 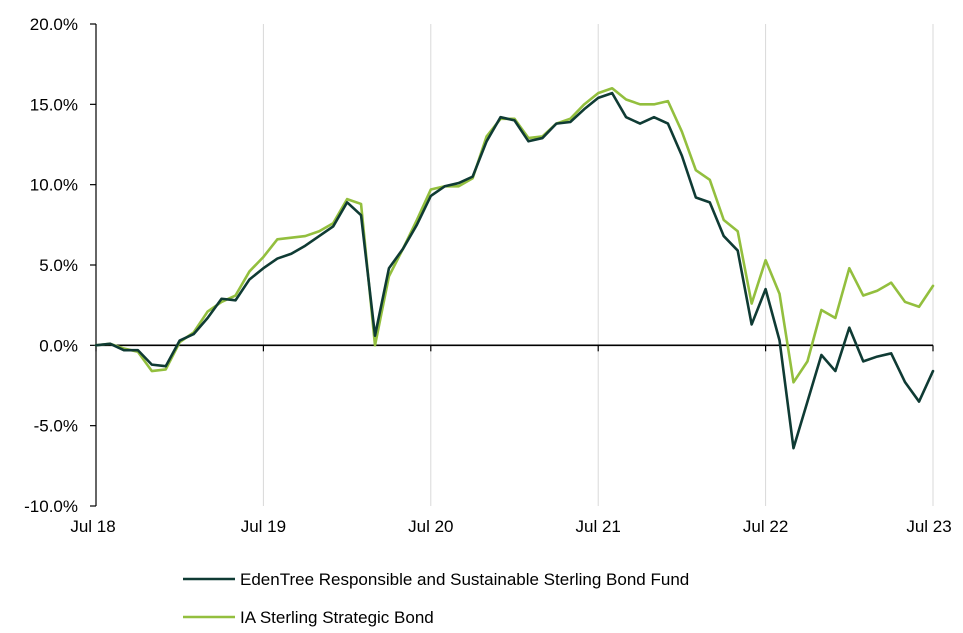 What do you see at coordinates (56, 426) in the screenshot?
I see `y-tick-label: -5.0%` at bounding box center [56, 426].